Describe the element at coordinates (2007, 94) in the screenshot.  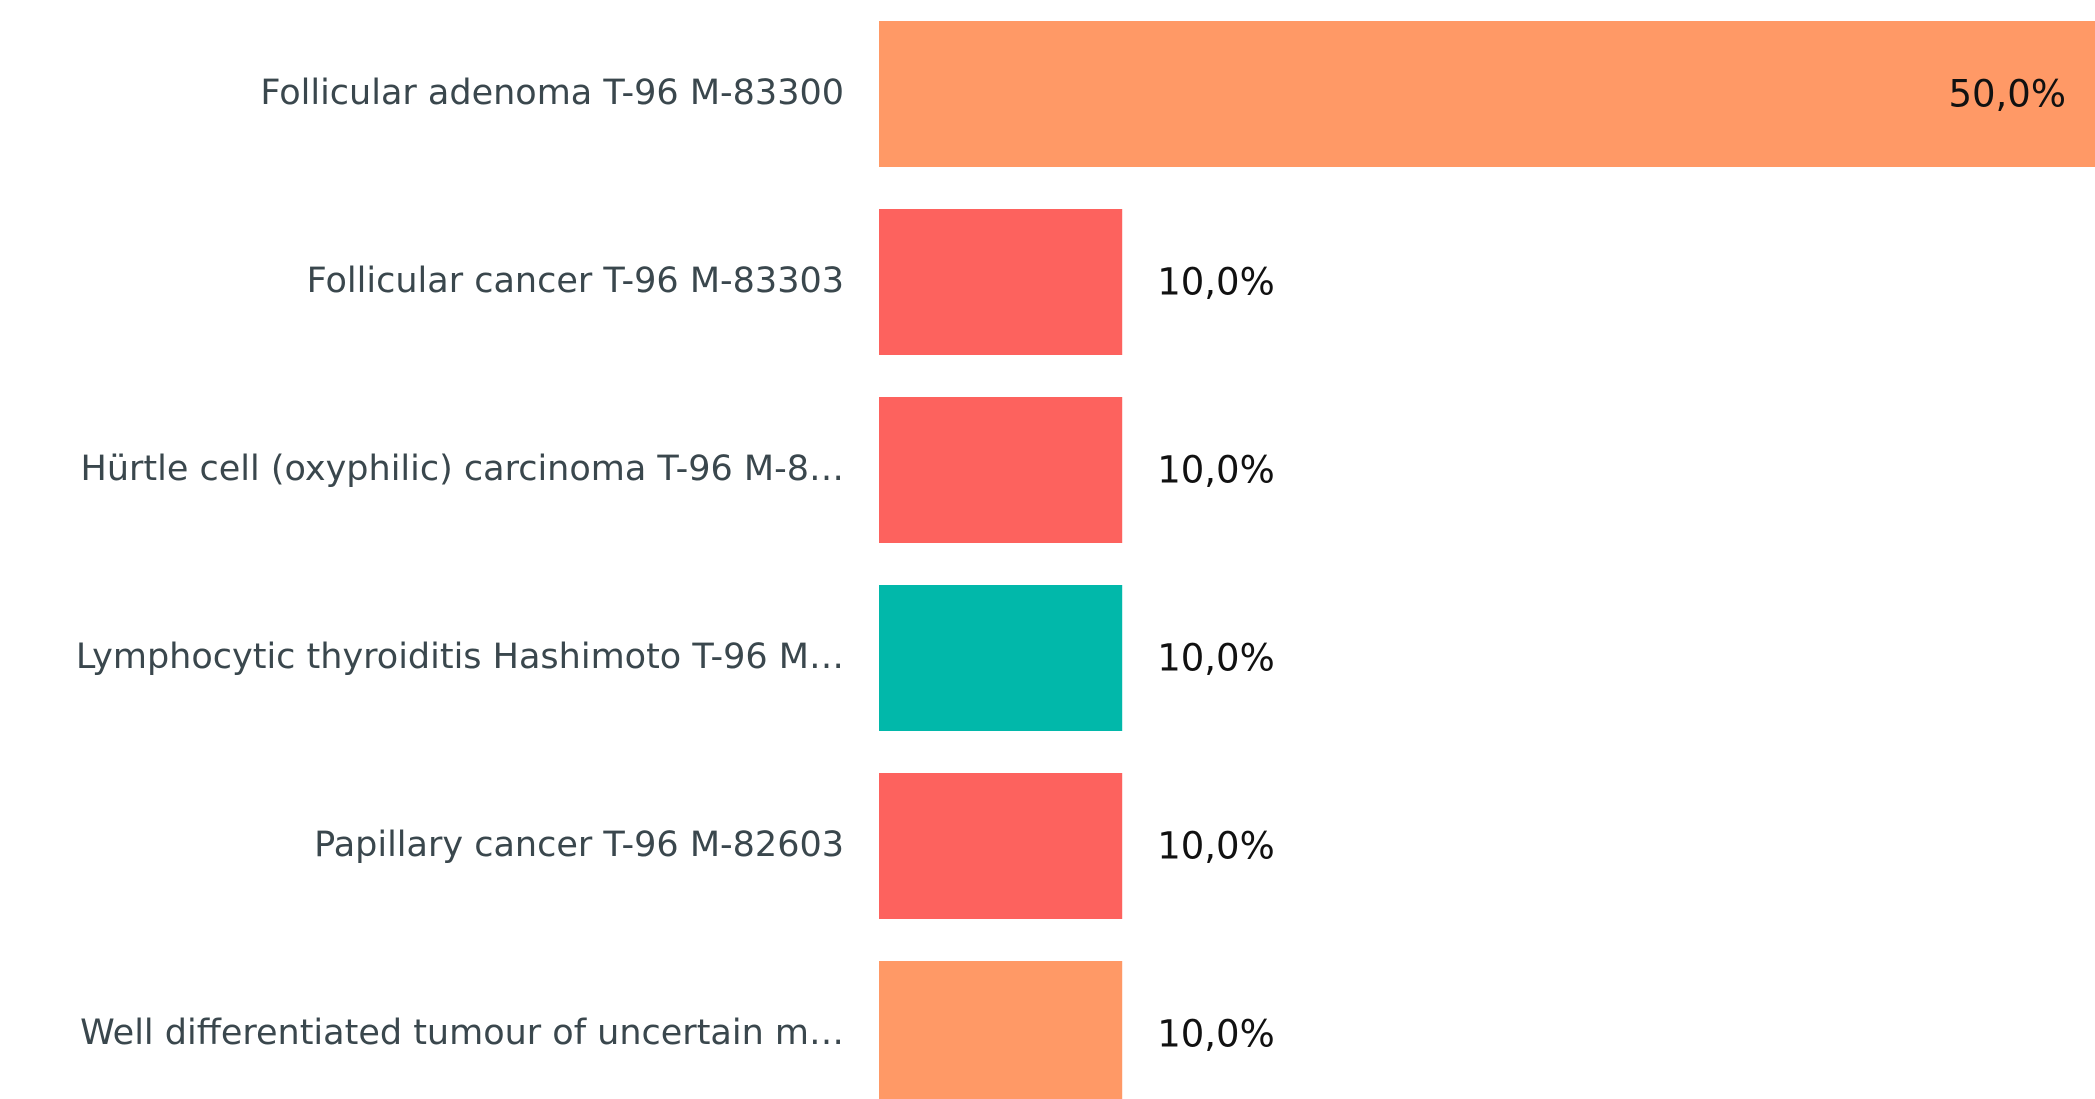
I see `value-label: 50,0%` at that location.